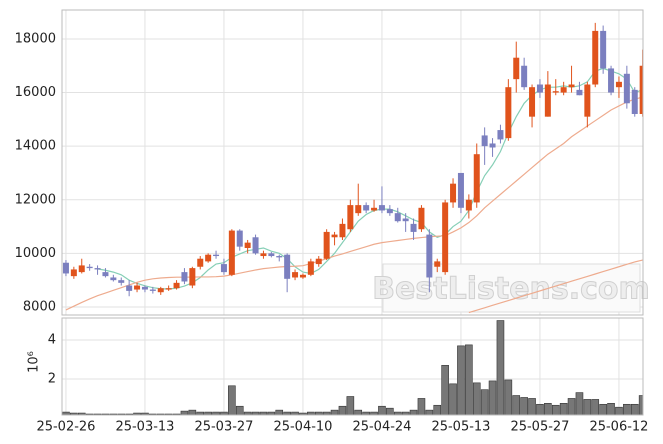 The height and width of the screenshot is (444, 663). What do you see at coordinates (555, 286) in the screenshot?
I see `moving-average` at bounding box center [555, 286].